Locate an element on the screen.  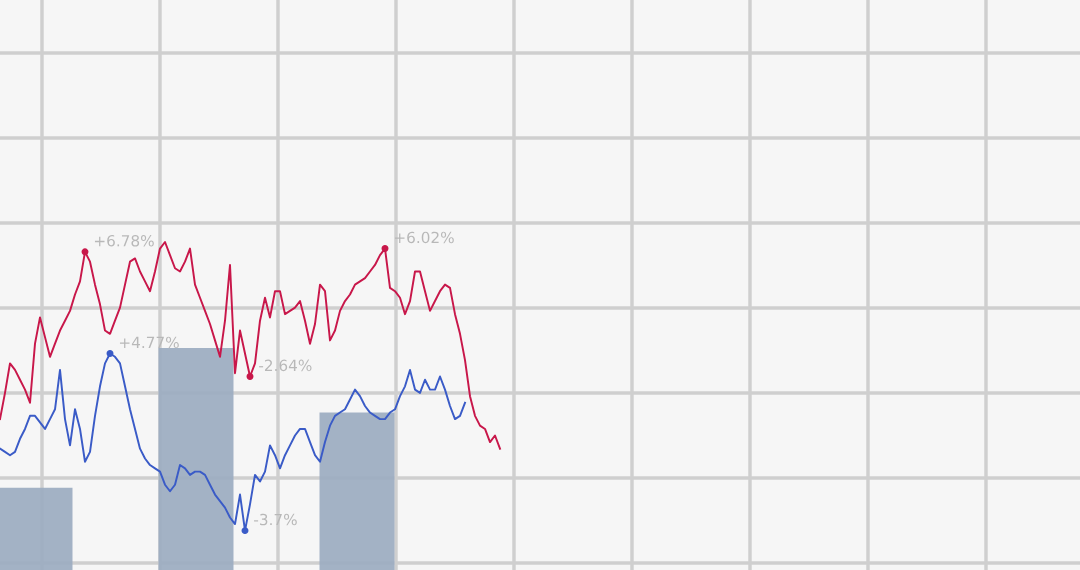
annotation: +6.78% is located at coordinates (124, 240).